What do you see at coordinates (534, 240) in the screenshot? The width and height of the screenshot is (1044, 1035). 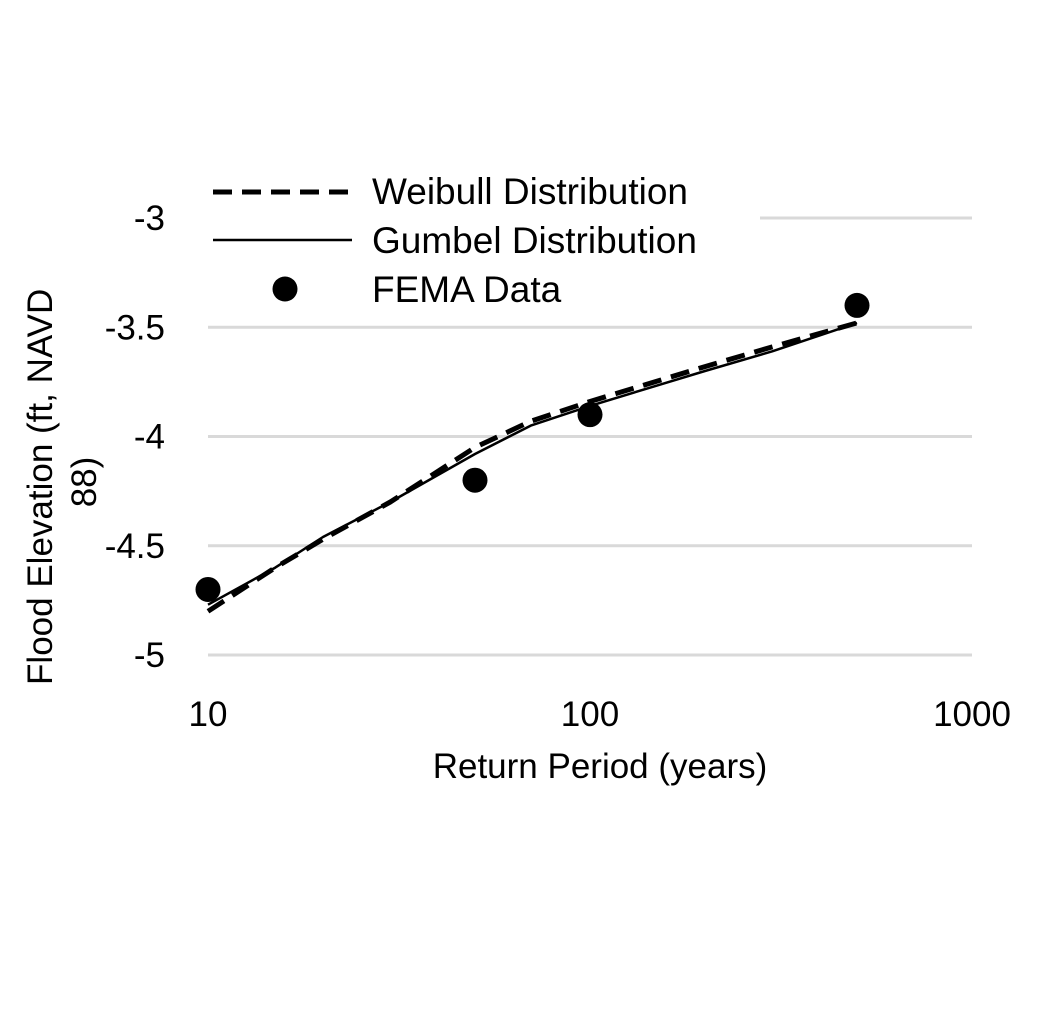 I see `legend-label-gumbel: Gumbel Distribution` at bounding box center [534, 240].